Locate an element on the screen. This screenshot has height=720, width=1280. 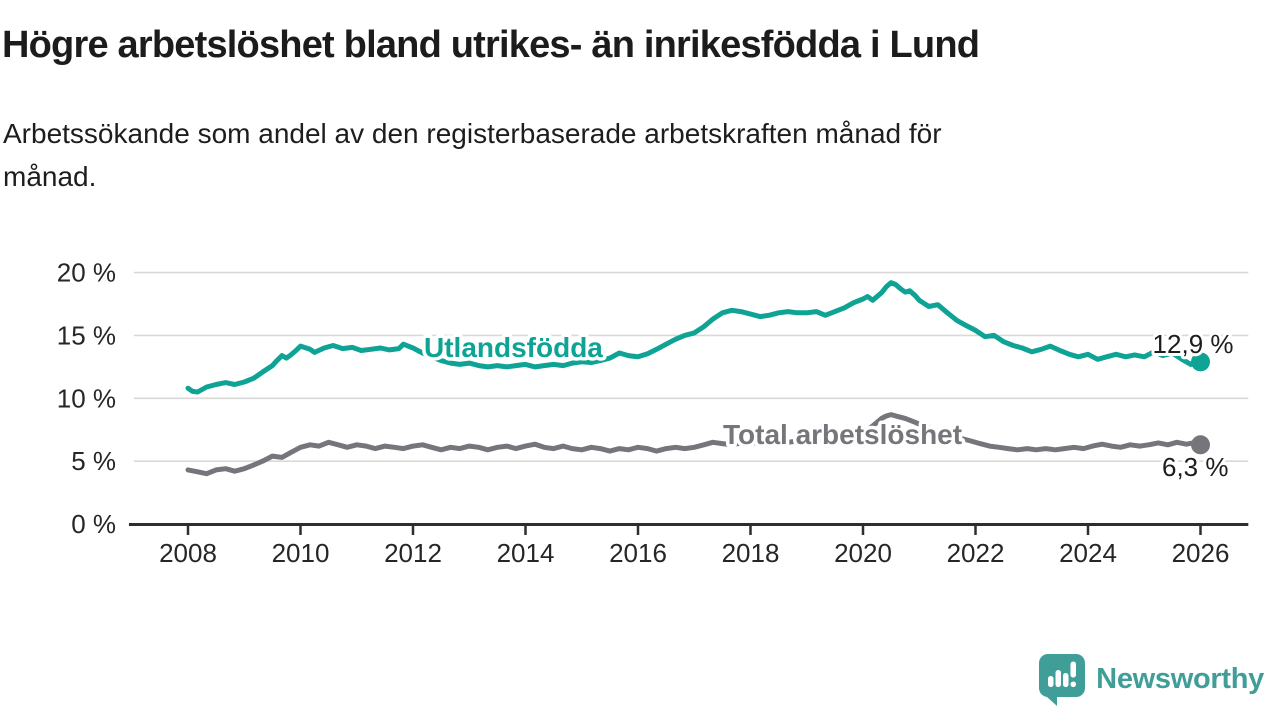
end-value-label-total: 6,3 % is located at coordinates (1195, 467).